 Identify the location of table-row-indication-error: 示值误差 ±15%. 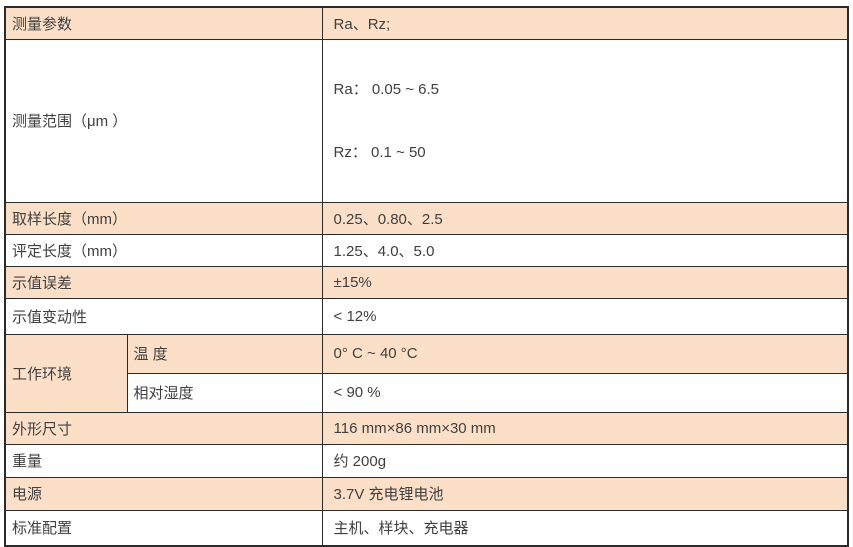
(426, 282).